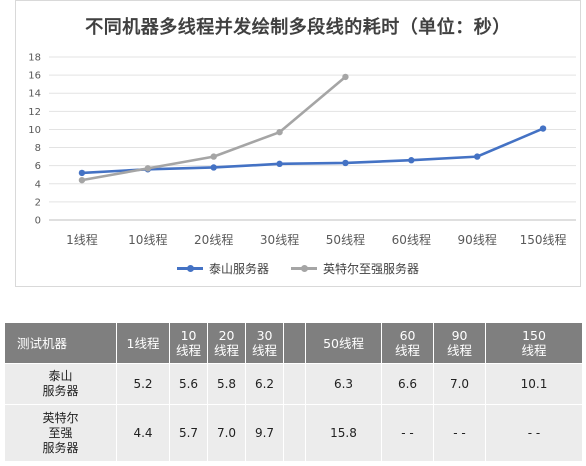 This screenshot has height=466, width=586. Describe the element at coordinates (38, 166) in the screenshot. I see `y-tick-label: 6` at that location.